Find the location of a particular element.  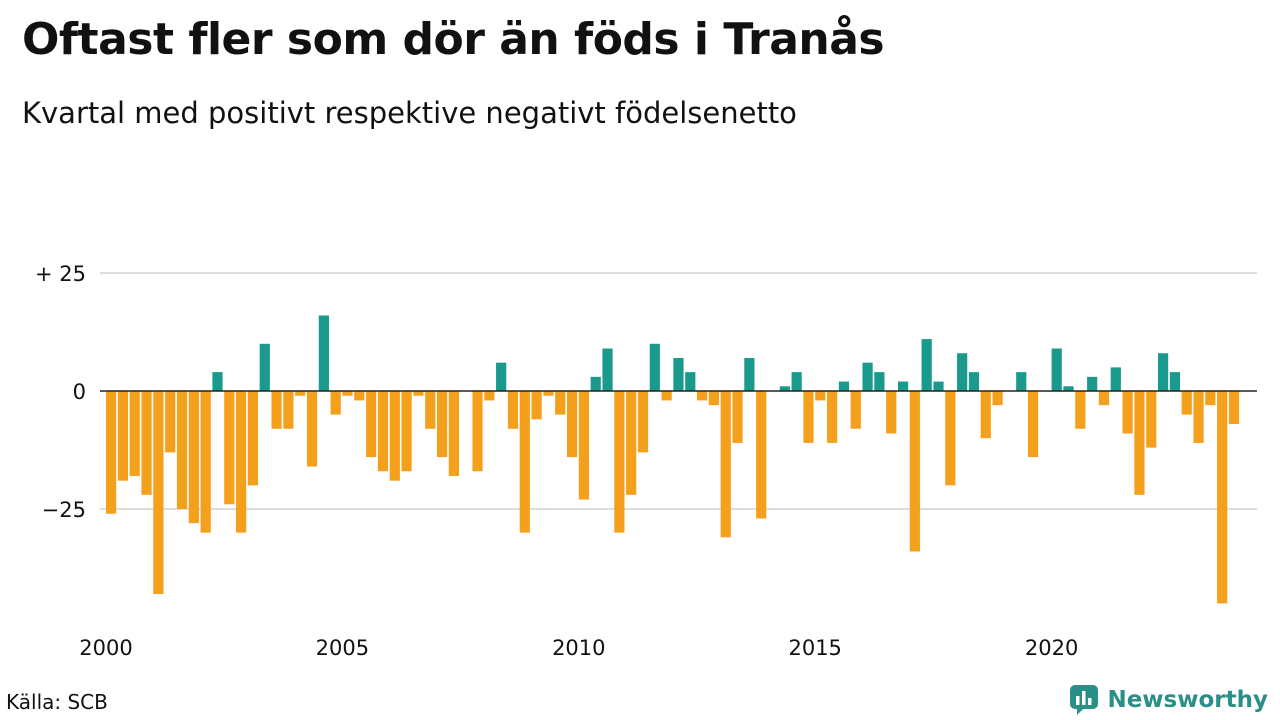

x-tick-label: 2005 is located at coordinates (342, 648).